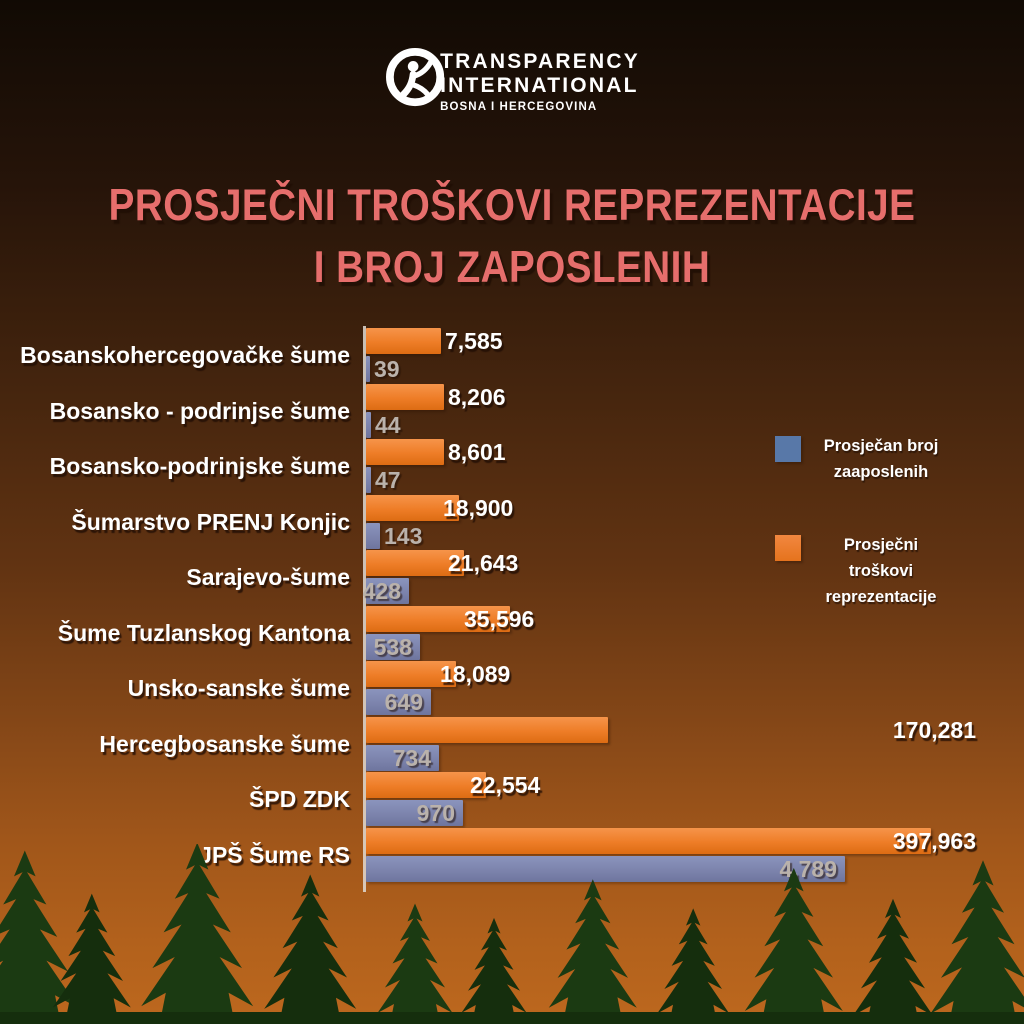 The width and height of the screenshot is (1024, 1024). What do you see at coordinates (199, 466) in the screenshot?
I see `category-label: Bosansko-podrinjske šume` at bounding box center [199, 466].